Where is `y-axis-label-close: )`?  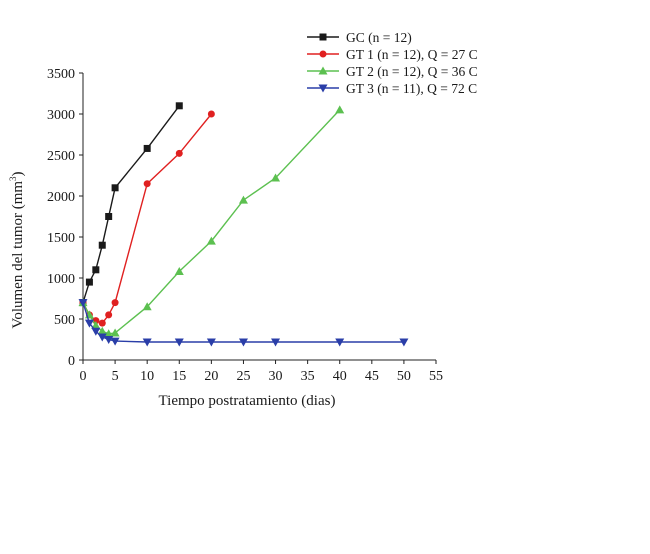 y-axis-label-close: ) is located at coordinates (18, 173).